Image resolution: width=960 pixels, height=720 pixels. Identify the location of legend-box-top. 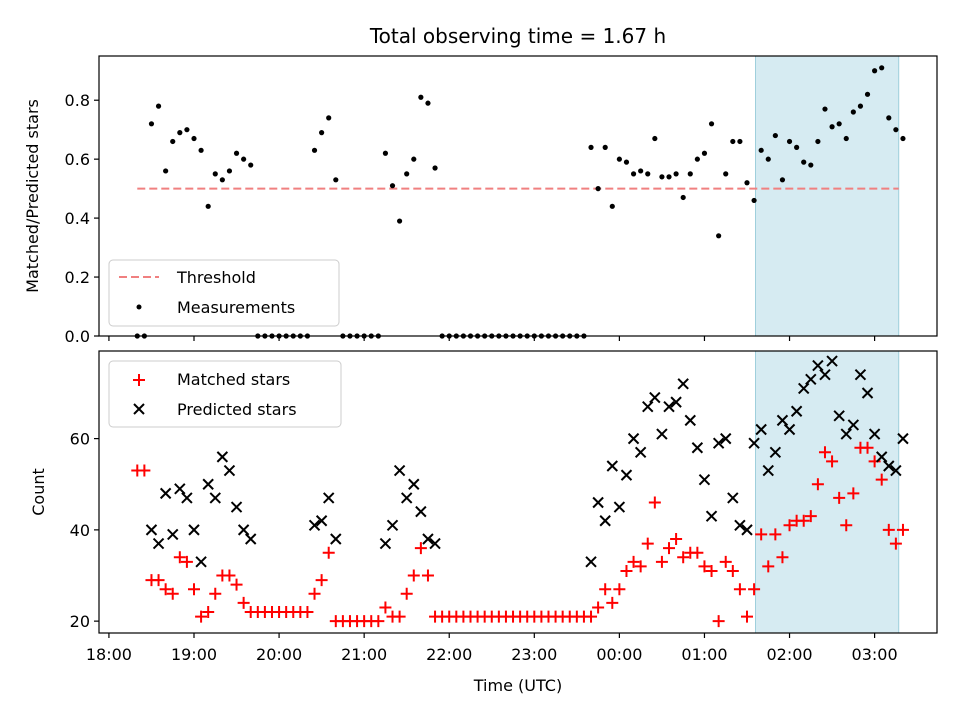
(224, 293).